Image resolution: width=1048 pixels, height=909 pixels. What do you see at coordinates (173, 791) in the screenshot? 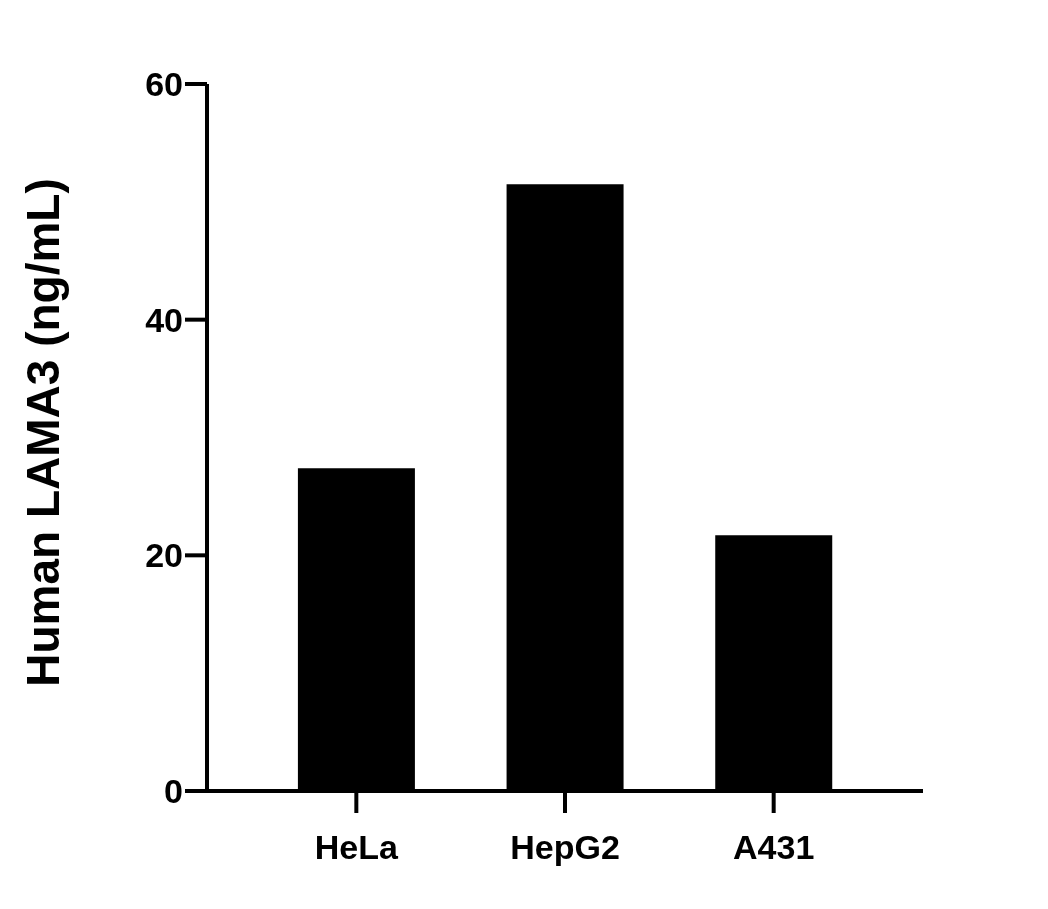
I see `y-tick-label: 0` at bounding box center [173, 791].